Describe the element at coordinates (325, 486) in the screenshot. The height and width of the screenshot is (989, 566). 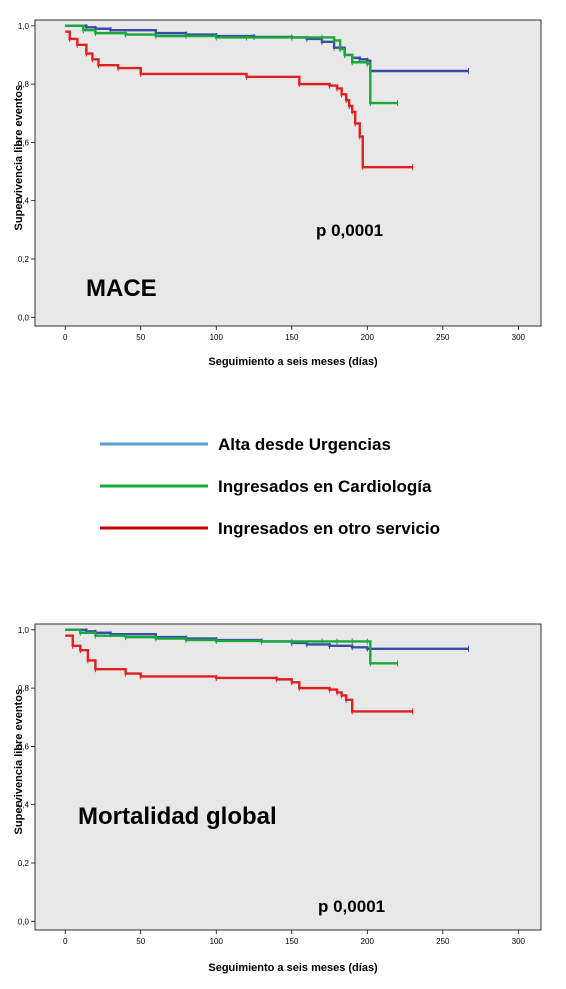
I see `legend-label-cardiologia: Ingresados en Cardiología` at that location.